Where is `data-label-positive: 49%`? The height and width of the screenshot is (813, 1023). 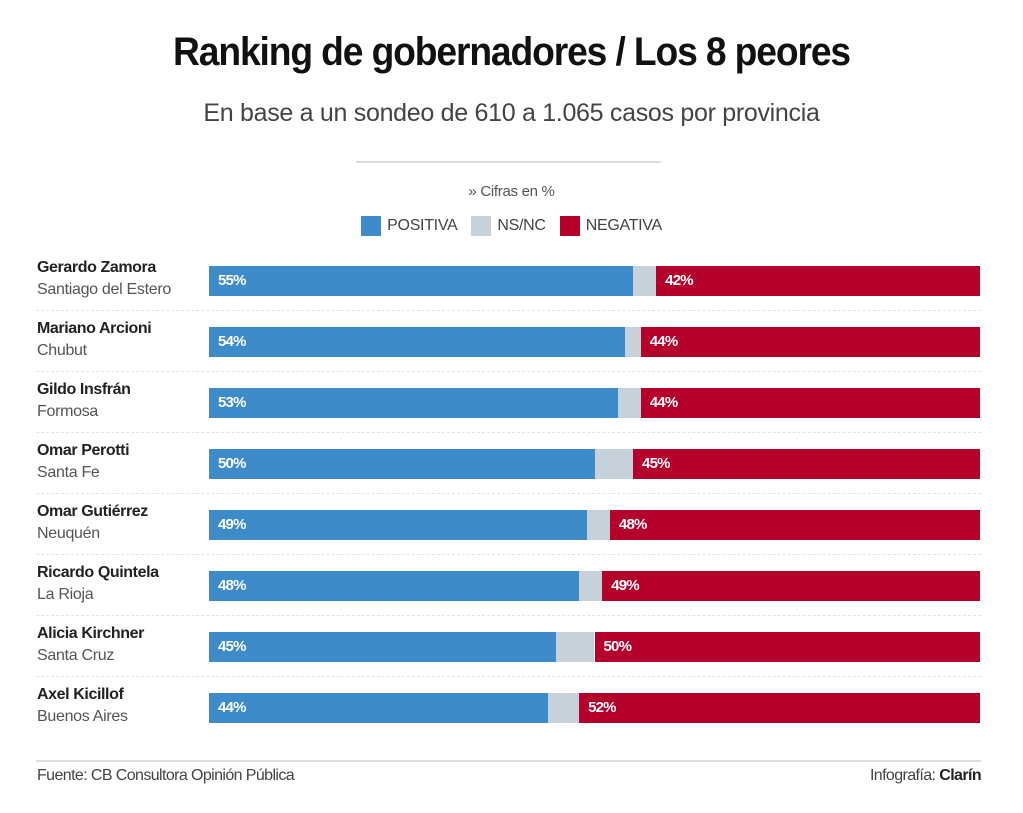 data-label-positive: 49% is located at coordinates (232, 524).